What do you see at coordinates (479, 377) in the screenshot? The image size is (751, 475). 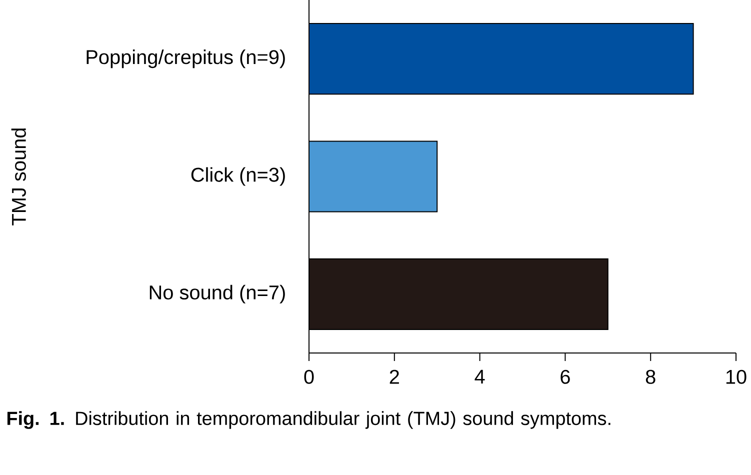 I see `x-tick-label: 4` at bounding box center [479, 377].